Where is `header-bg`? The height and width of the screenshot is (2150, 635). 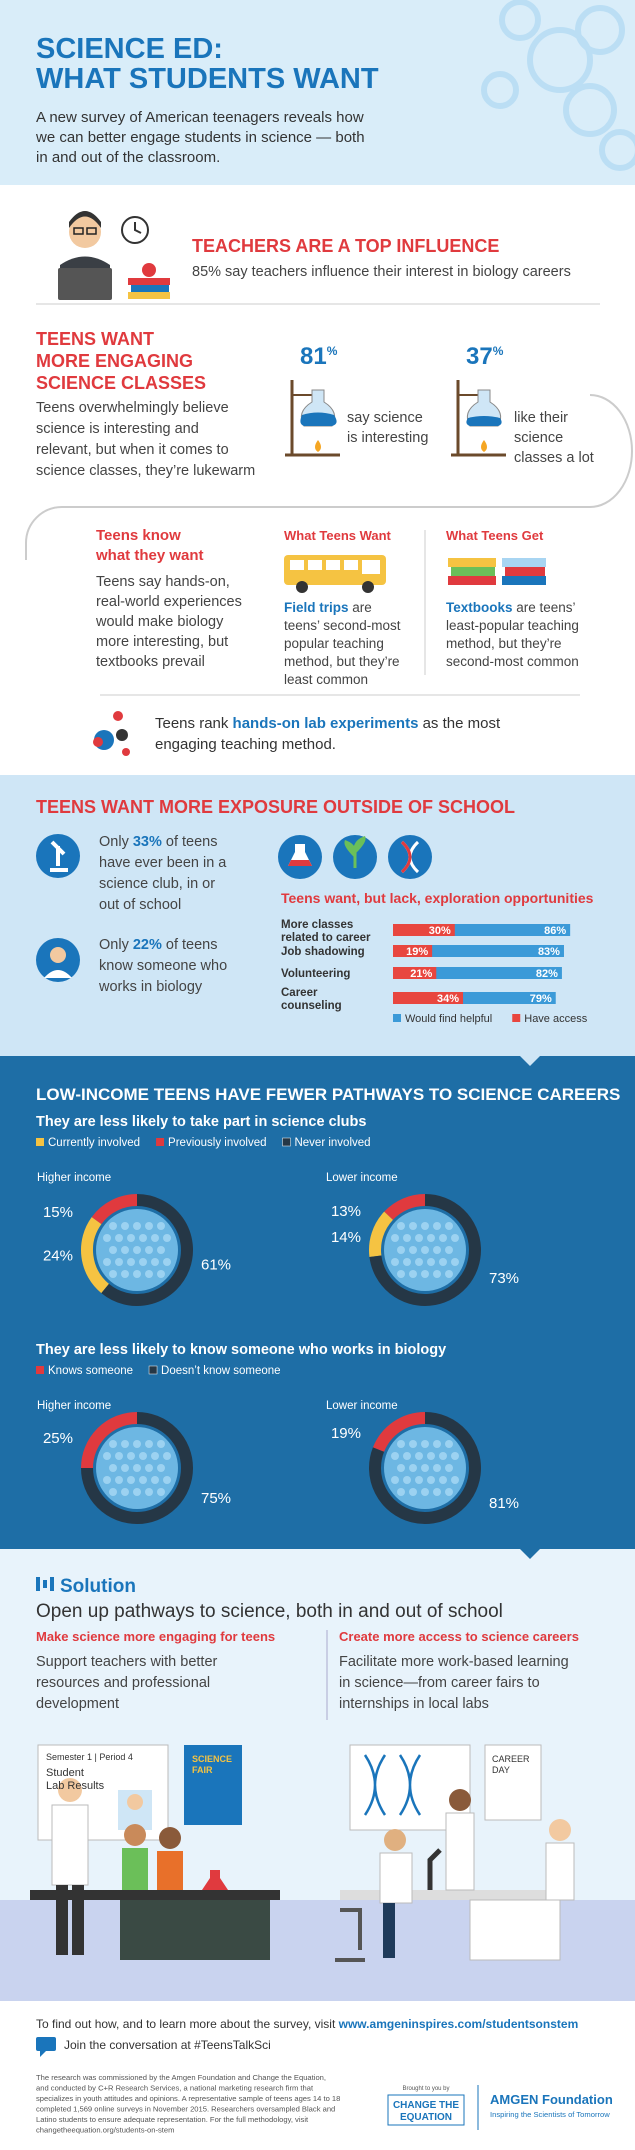
header-bg is located at coordinates (317, 92).